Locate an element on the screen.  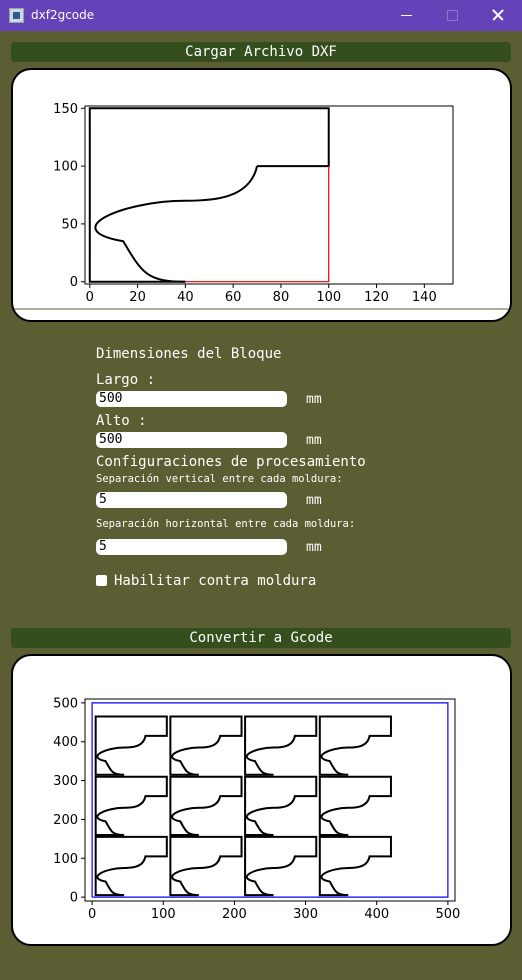
horizontal-separation-unit: mm is located at coordinates (314, 547).